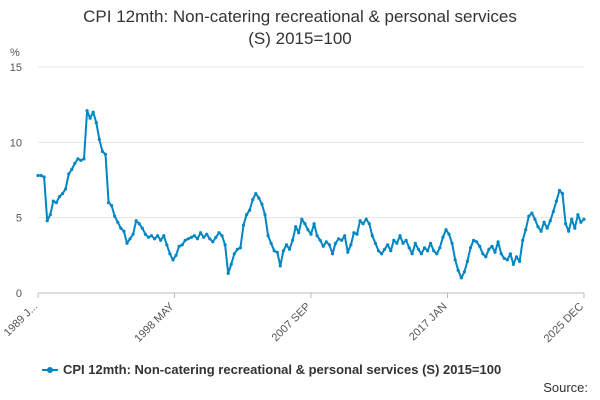 The height and width of the screenshot is (400, 600). Describe the element at coordinates (292, 323) in the screenshot. I see `x-tick-label: 2007 SEP` at that location.